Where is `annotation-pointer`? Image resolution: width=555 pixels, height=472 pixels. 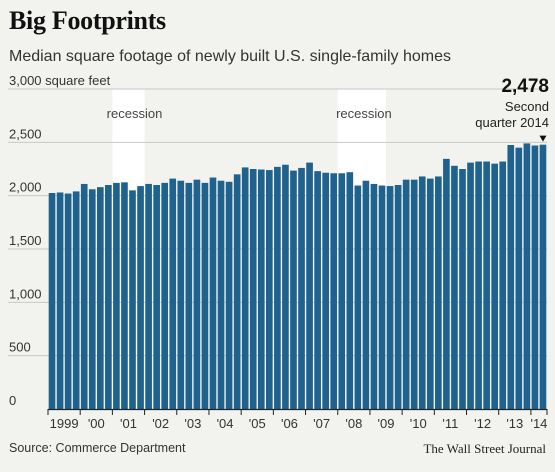
annotation-pointer is located at coordinates (543, 138).